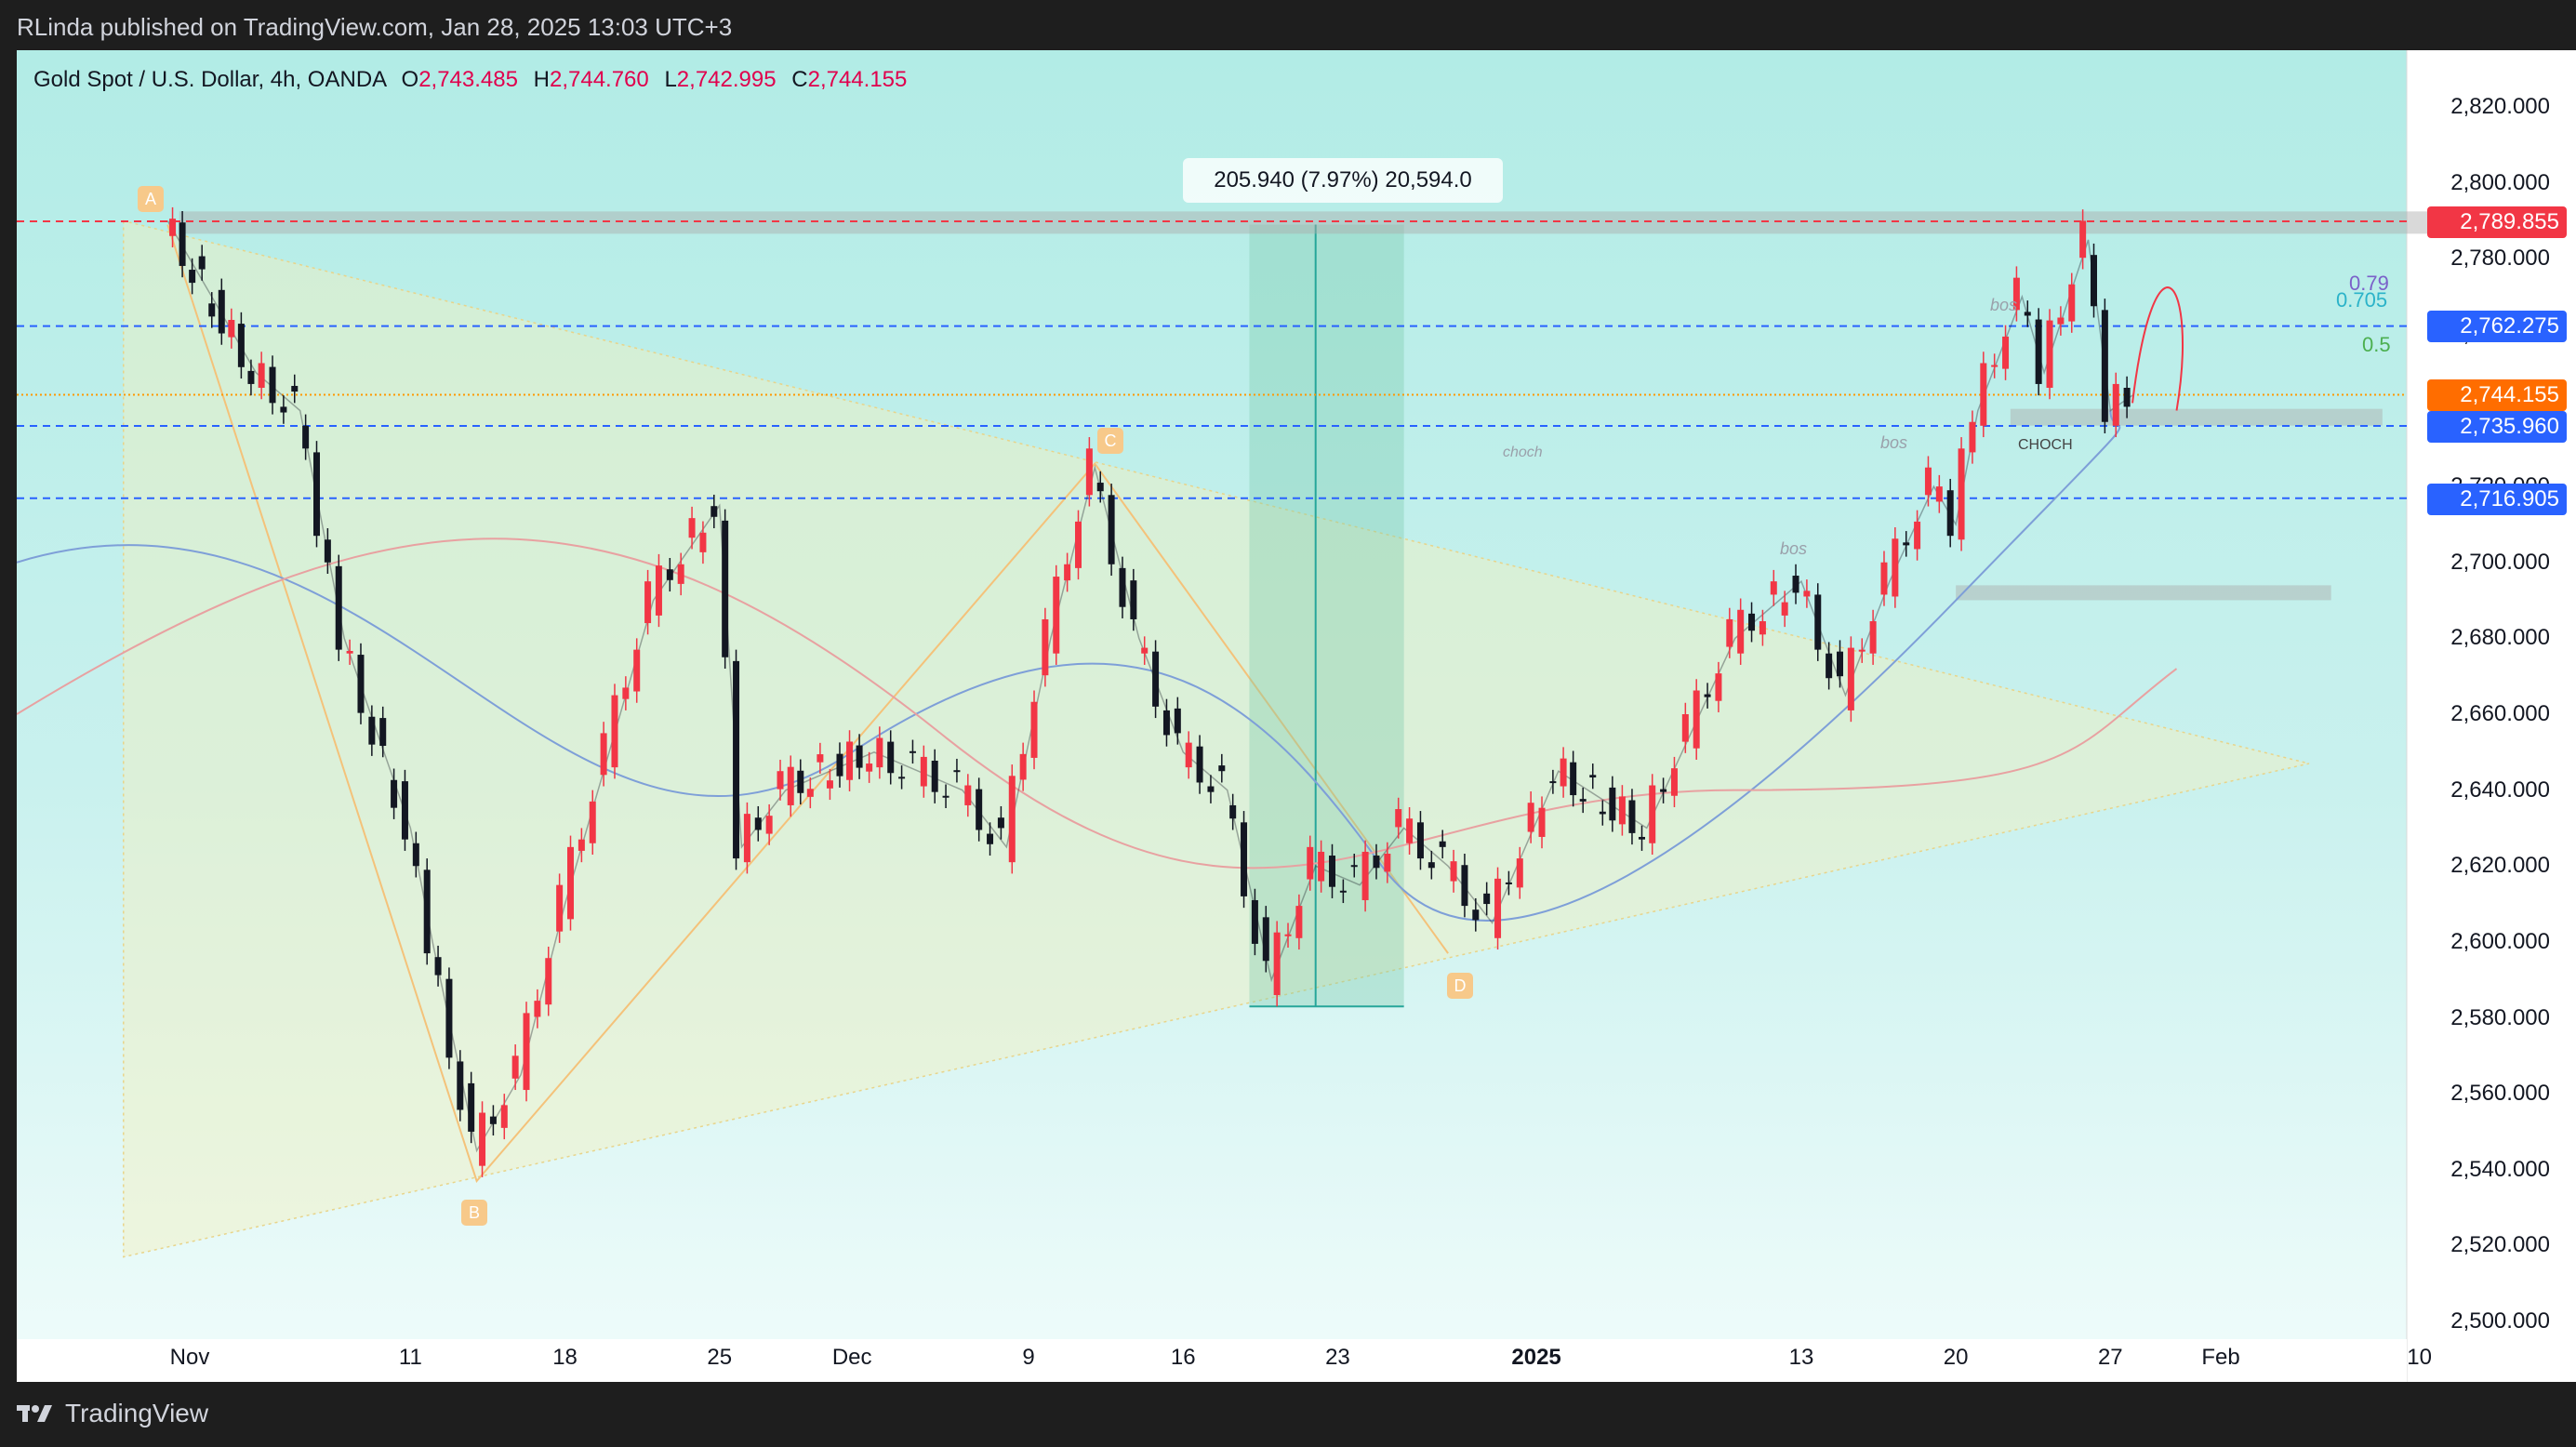 This screenshot has height=1447, width=2576. I want to click on price-tag-last: 2,744.155, so click(2497, 395).